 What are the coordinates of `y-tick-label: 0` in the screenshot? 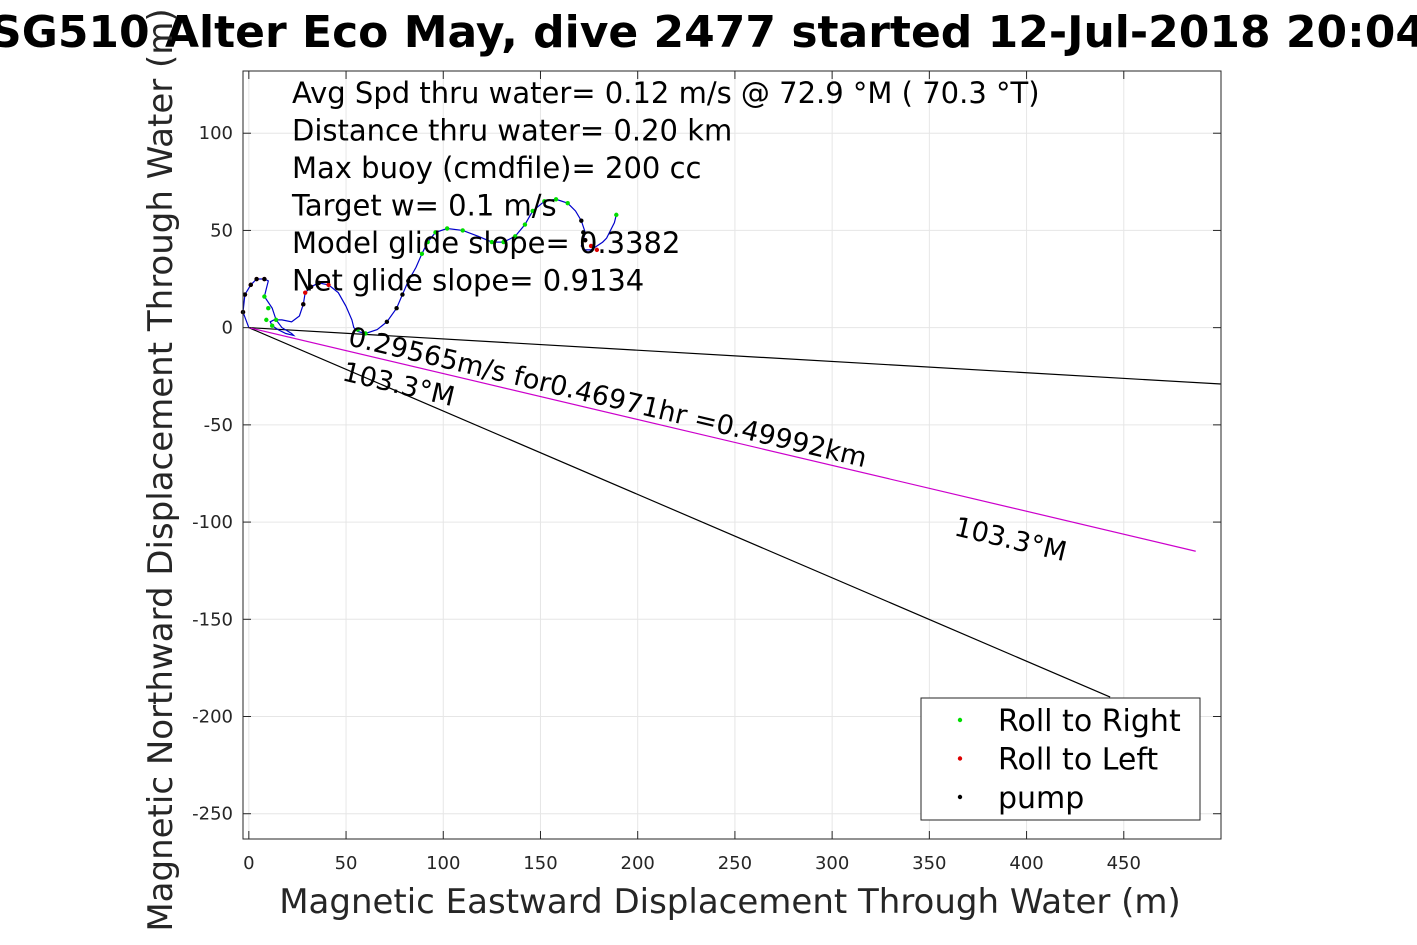 It's located at (227, 328).